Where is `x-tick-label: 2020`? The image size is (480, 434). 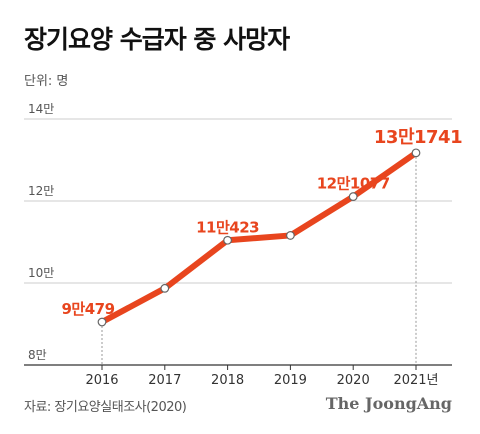
x-tick-label: 2020 is located at coordinates (353, 380).